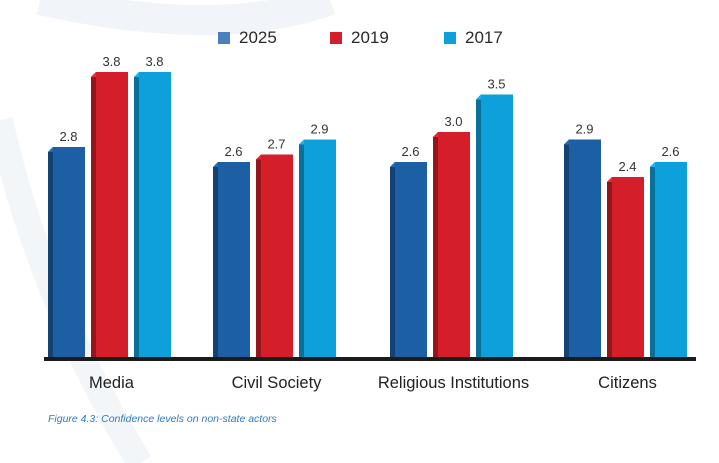 The height and width of the screenshot is (463, 719). I want to click on bar-2017-religious-institutions, so click(494, 225).